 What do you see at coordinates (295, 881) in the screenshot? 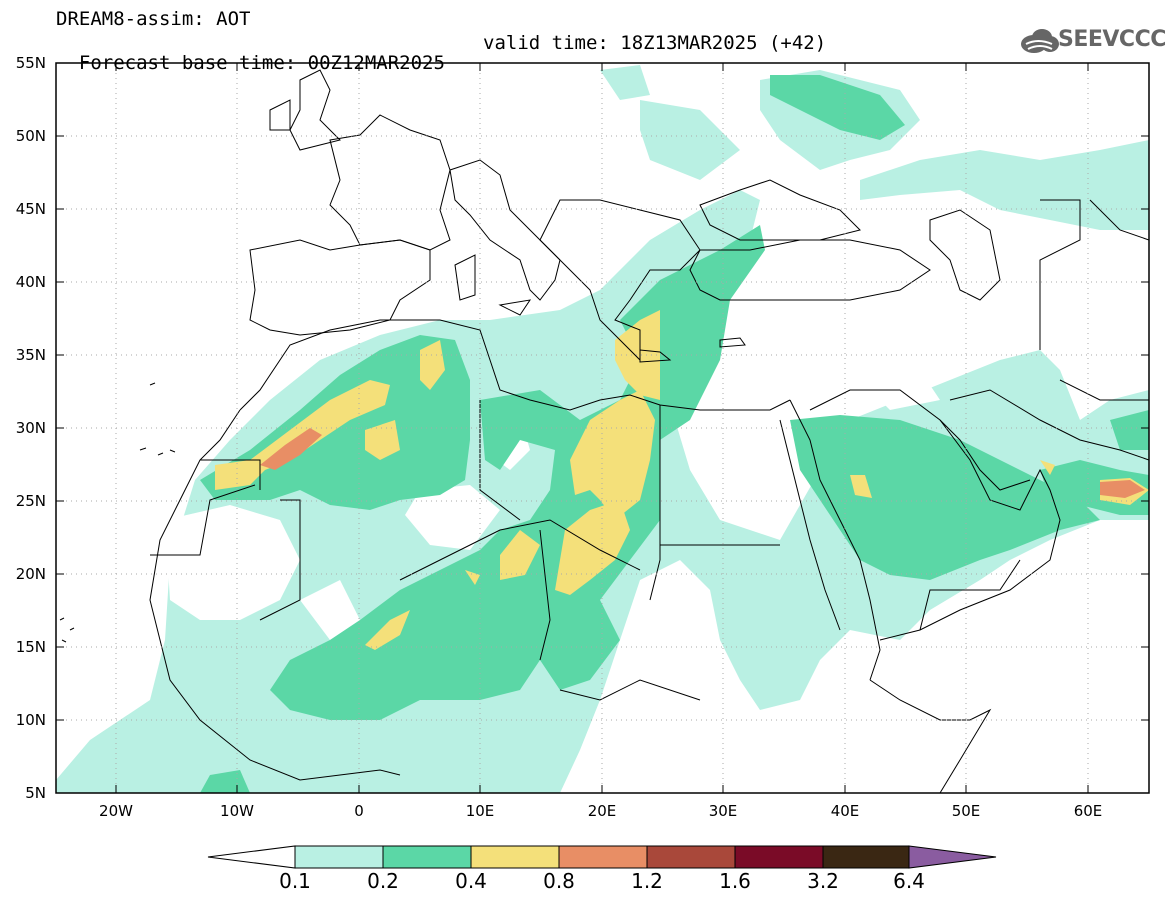
I see `colorbar-label: 0.1` at bounding box center [295, 881].